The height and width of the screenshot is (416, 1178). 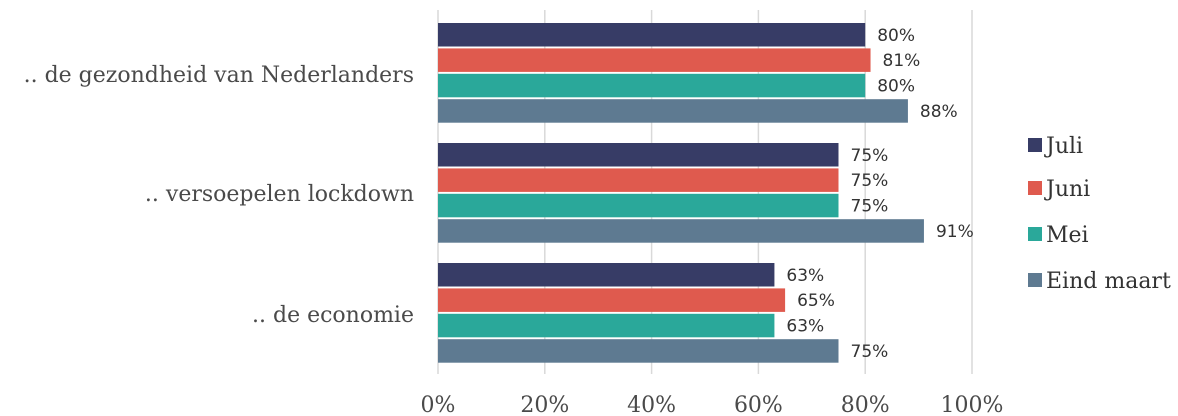 What do you see at coordinates (1108, 281) in the screenshot?
I see `legend-label: Eind maart` at bounding box center [1108, 281].